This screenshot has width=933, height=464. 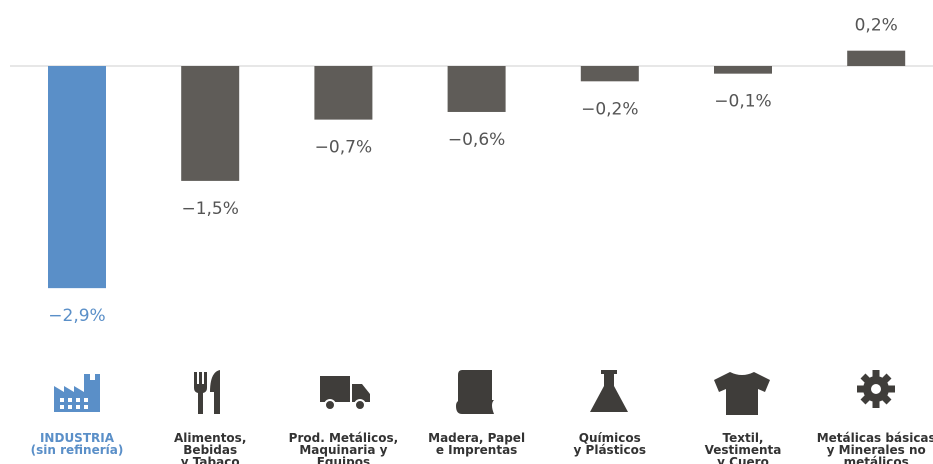 What do you see at coordinates (875, 438) in the screenshot?
I see `category-line: Metálicas básicas` at bounding box center [875, 438].